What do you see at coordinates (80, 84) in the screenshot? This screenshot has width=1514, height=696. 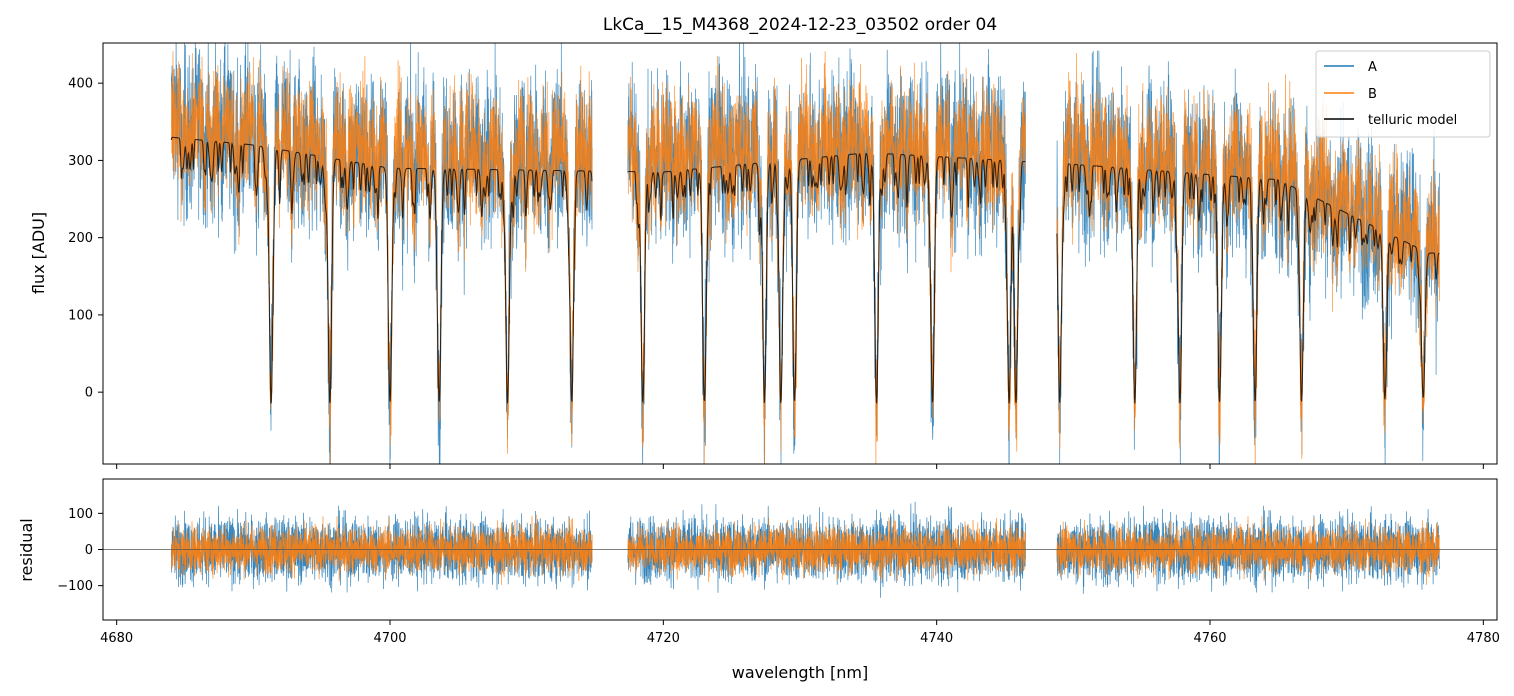 I see `top-y-tick-label-4: 400` at bounding box center [80, 84].